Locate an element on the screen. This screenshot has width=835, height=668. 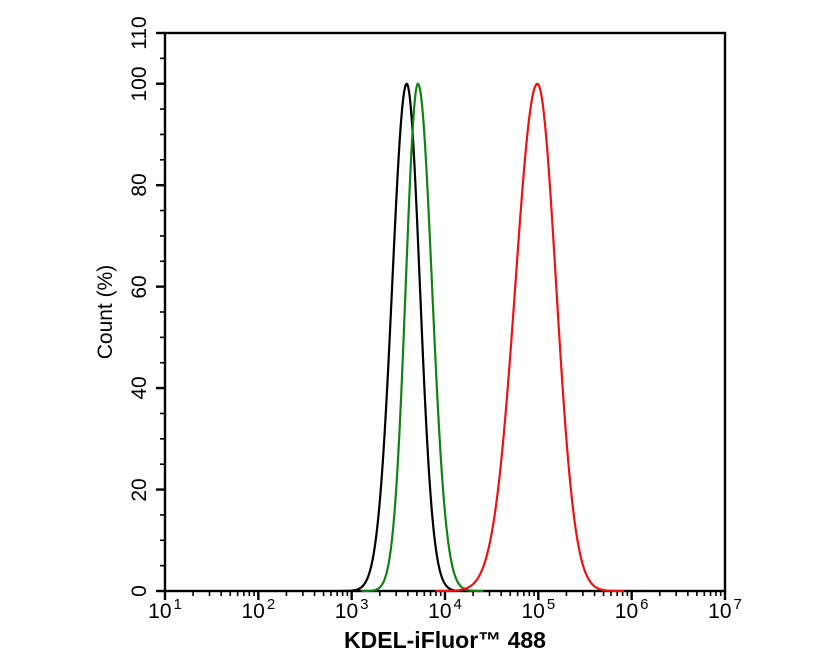
curve-green is located at coordinates (422, 337).